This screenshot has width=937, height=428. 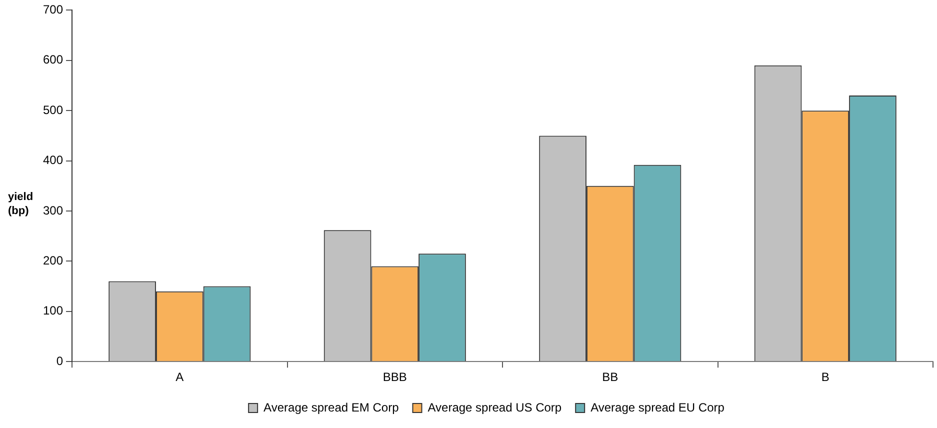 What do you see at coordinates (825, 377) in the screenshot?
I see `x-tick-label: B` at bounding box center [825, 377].